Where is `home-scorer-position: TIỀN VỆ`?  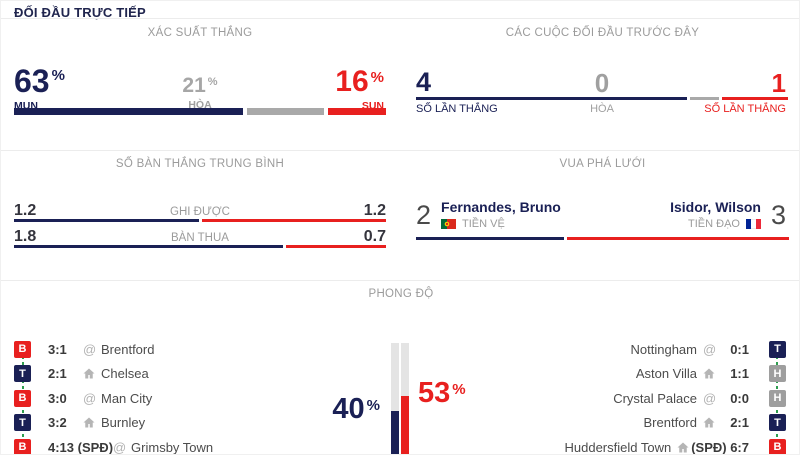
home-scorer-position: TIỀN VỆ is located at coordinates (483, 224).